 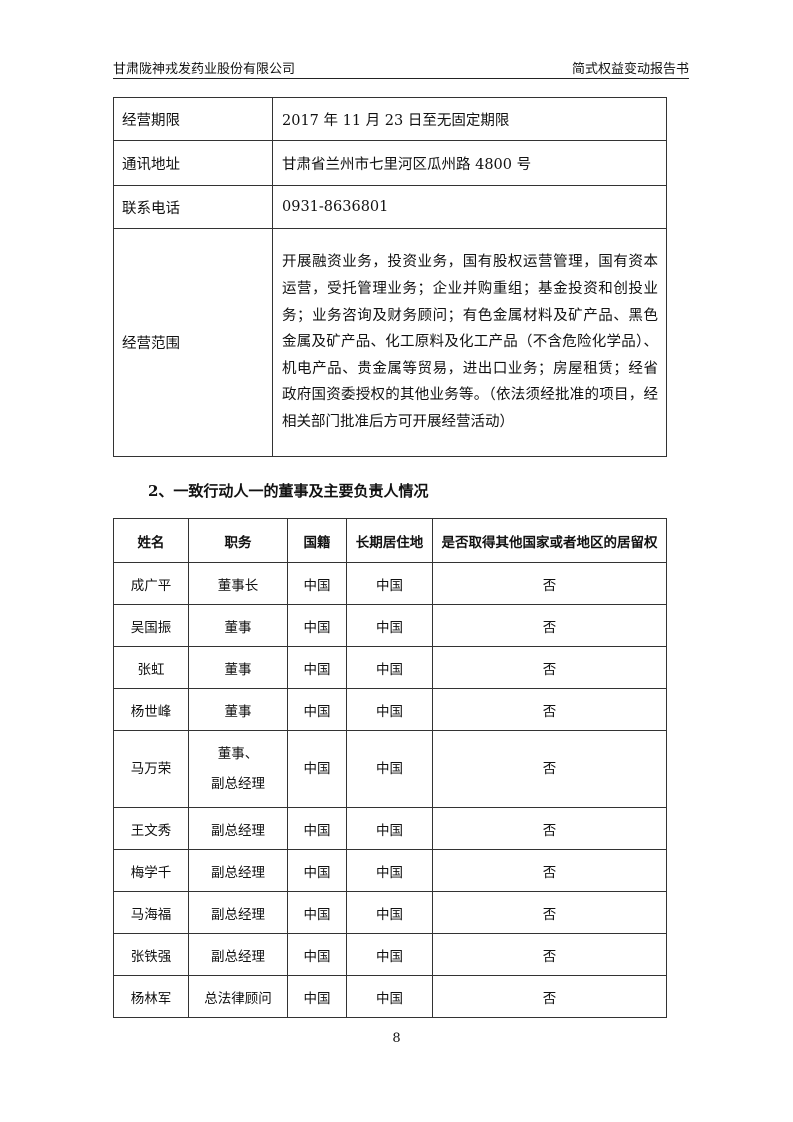 I want to click on table-row: 杨林军 总法律顾问 中国 中国否, so click(x=390, y=996).